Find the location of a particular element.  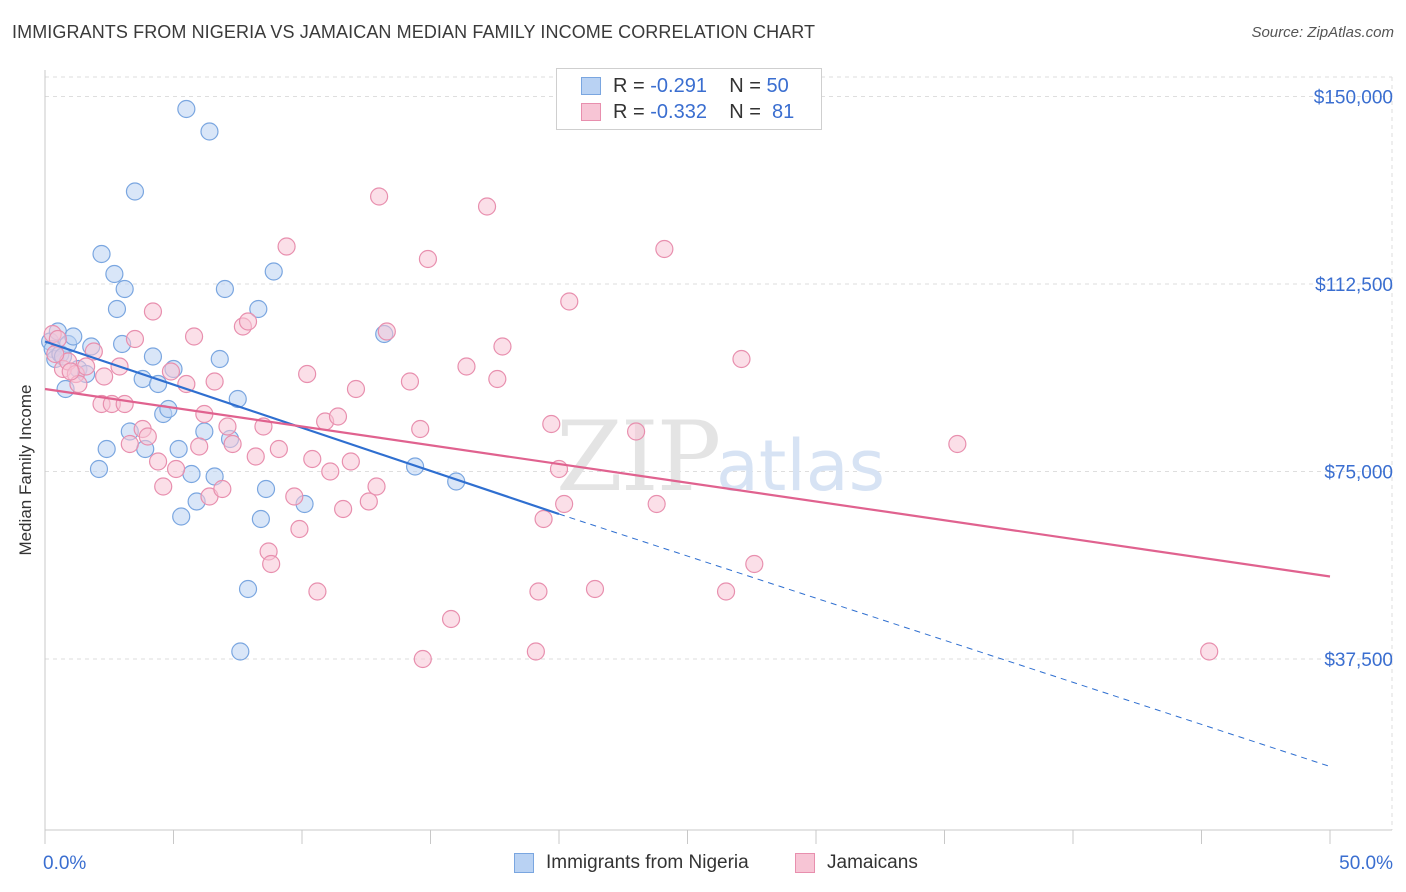

correlation-legend: R = -0.291 N = 50 R = -0.332 N = 81 is located at coordinates (689, 99).